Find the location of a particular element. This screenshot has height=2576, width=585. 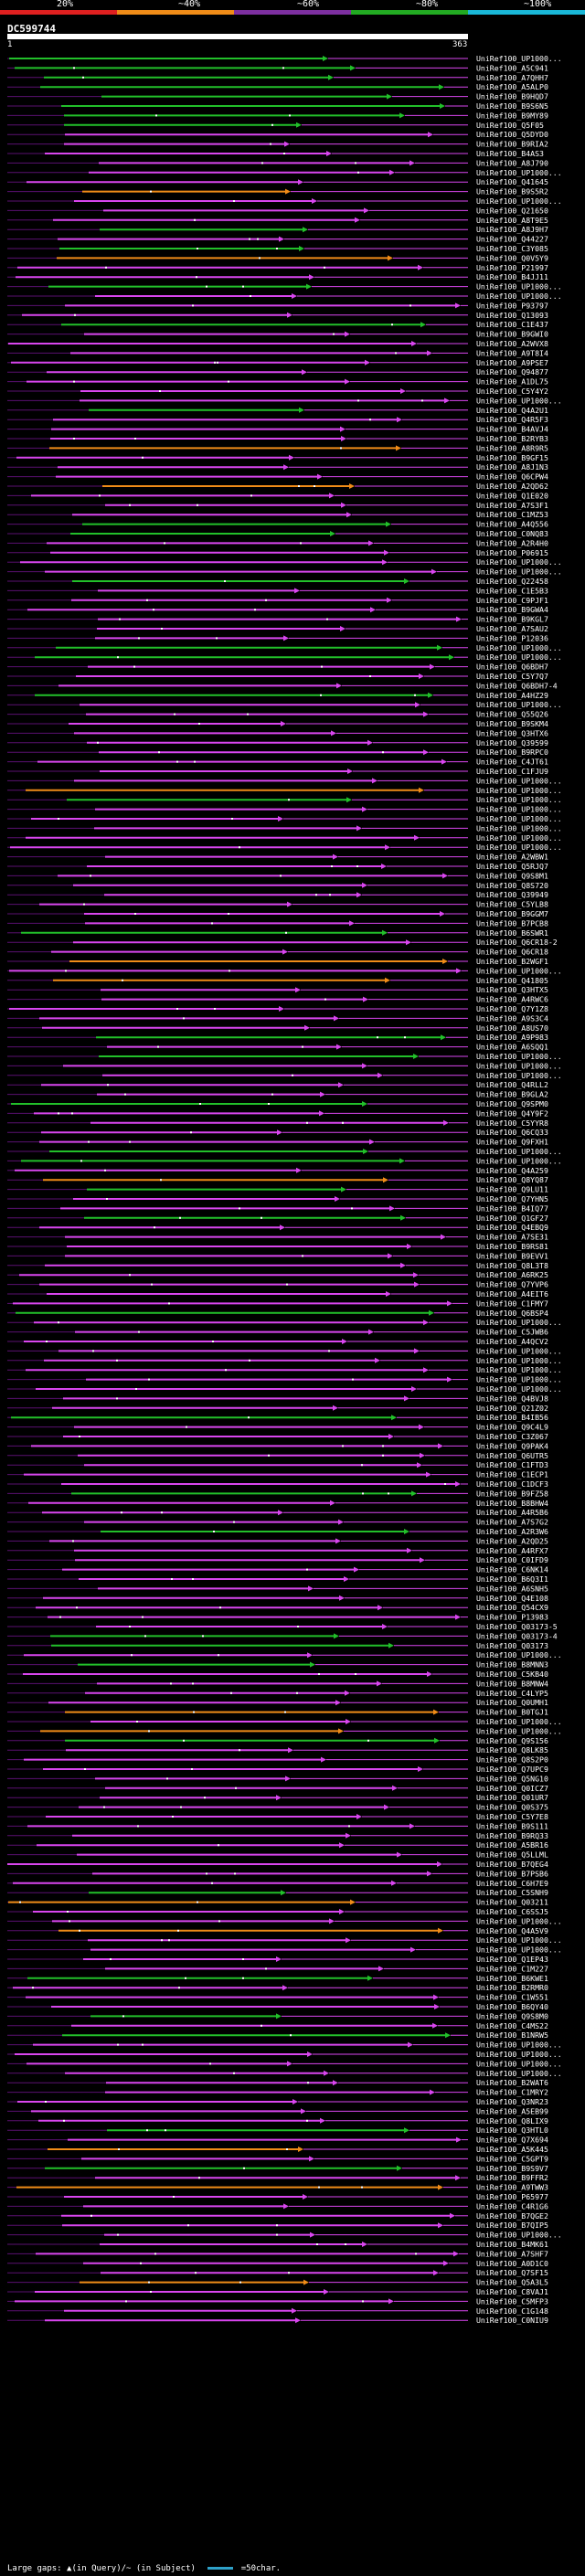

hit-label: UniRef100_Q7X694 is located at coordinates (512, 2140).